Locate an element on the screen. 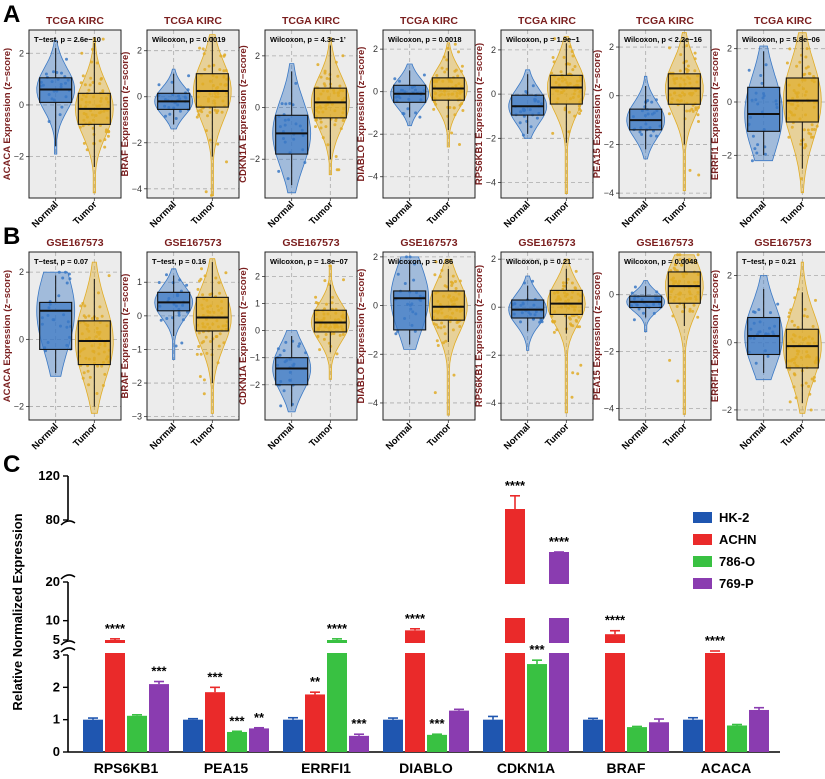 The width and height of the screenshot is (825, 779). y-tick-label: 1 is located at coordinates (257, 303).